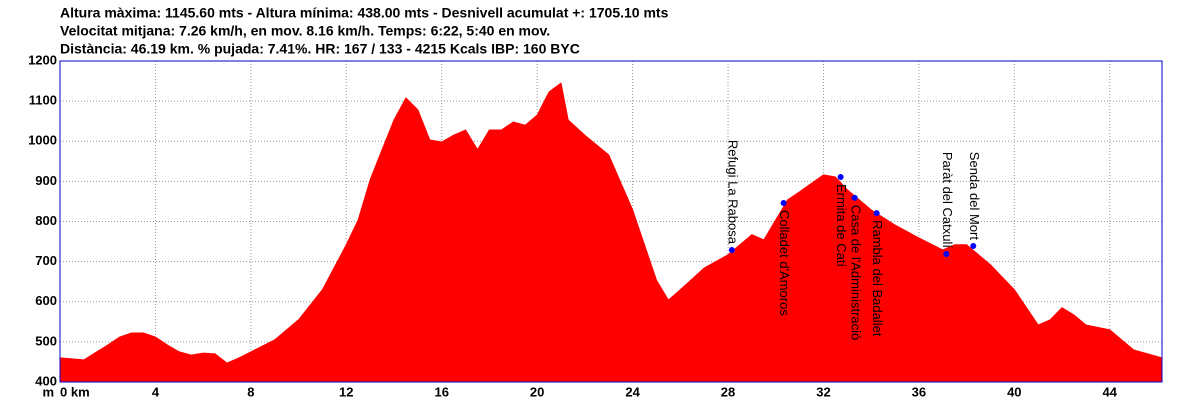  What do you see at coordinates (43, 100) in the screenshot?
I see `y-tick-label: 1100` at bounding box center [43, 100].